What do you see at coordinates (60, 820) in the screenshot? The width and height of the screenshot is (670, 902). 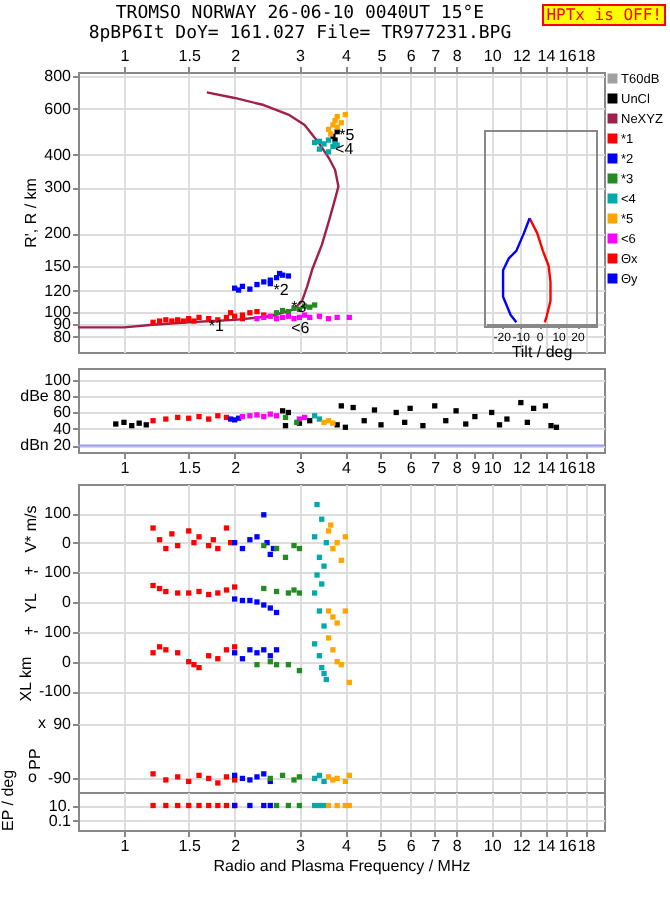 I see `y-tick-label: 0.1` at bounding box center [60, 820].